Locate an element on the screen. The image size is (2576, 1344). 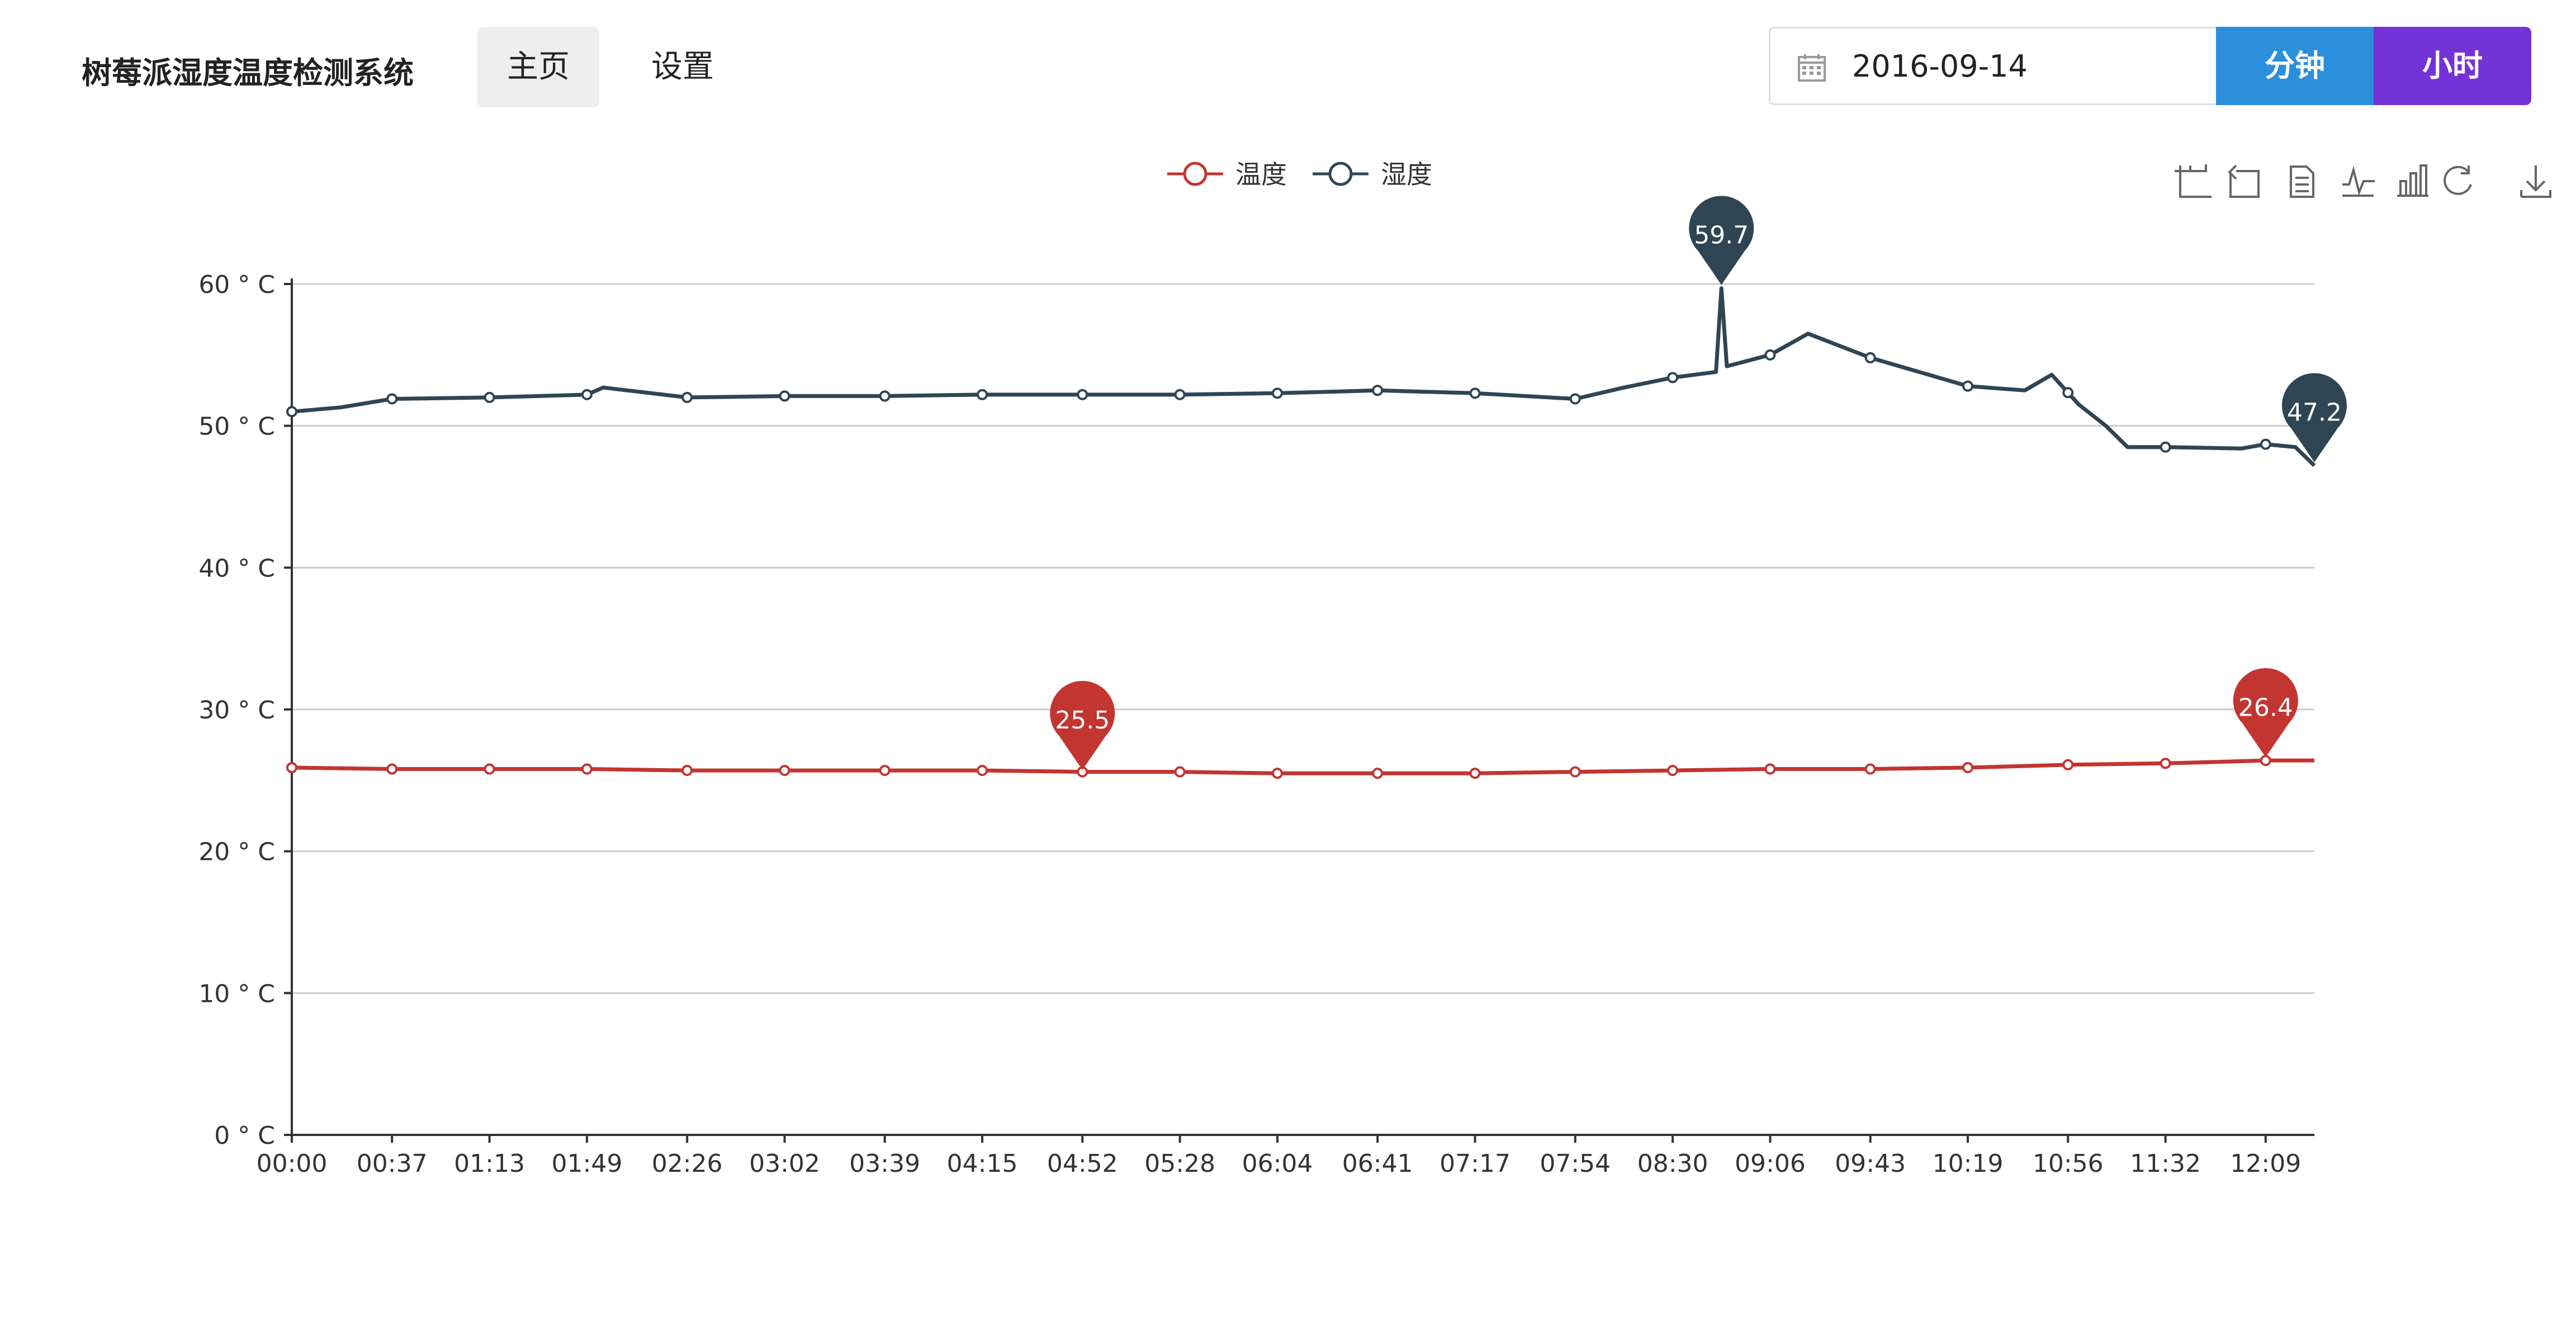
save-image-icon is located at coordinates (2535, 181).